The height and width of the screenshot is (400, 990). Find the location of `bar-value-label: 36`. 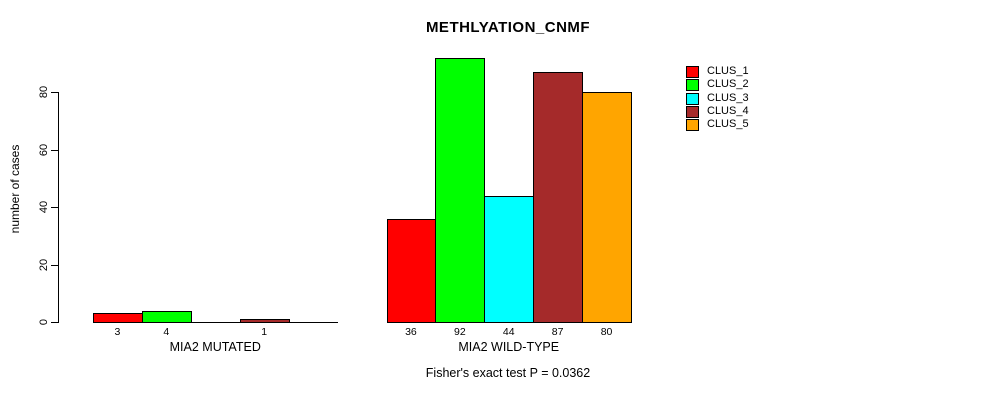

bar-value-label: 36 is located at coordinates (411, 331).